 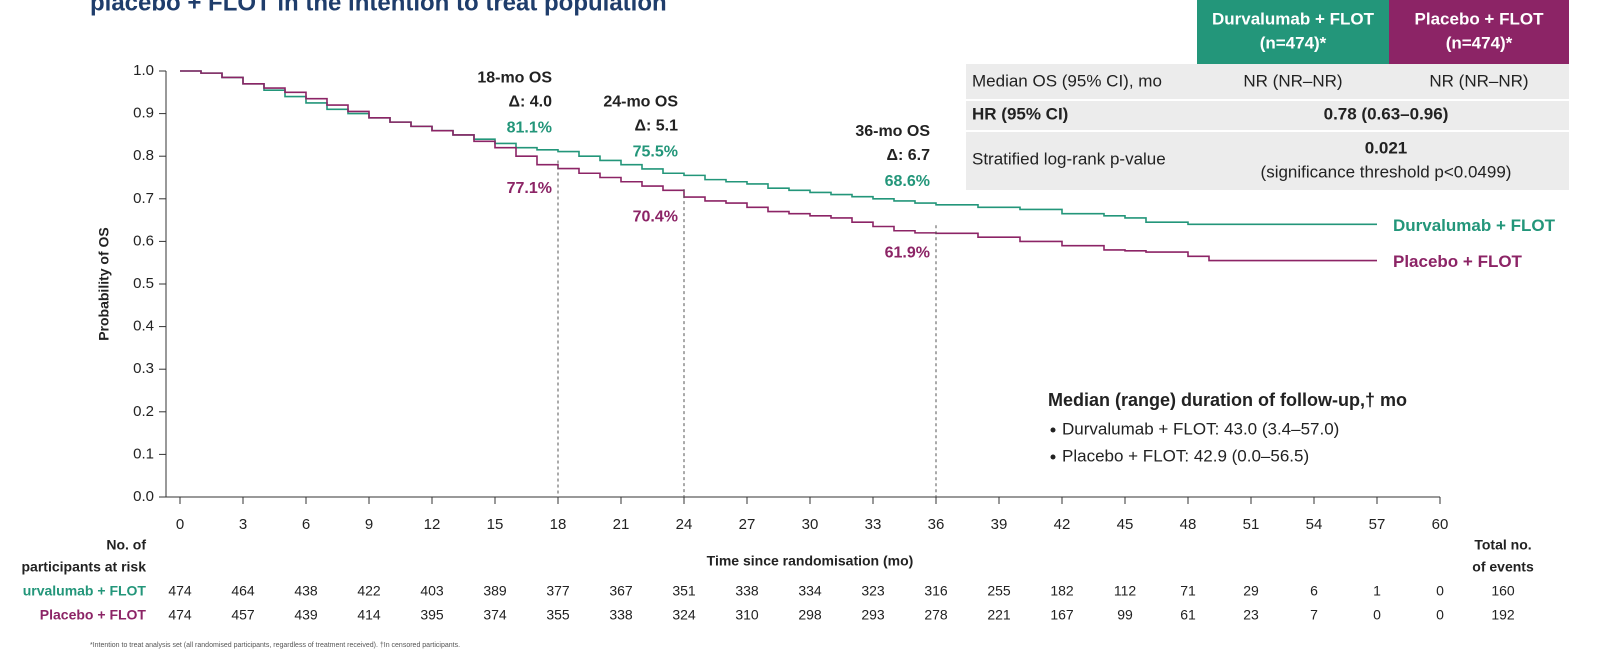 I want to click on risk-count: 414, so click(x=369, y=615).